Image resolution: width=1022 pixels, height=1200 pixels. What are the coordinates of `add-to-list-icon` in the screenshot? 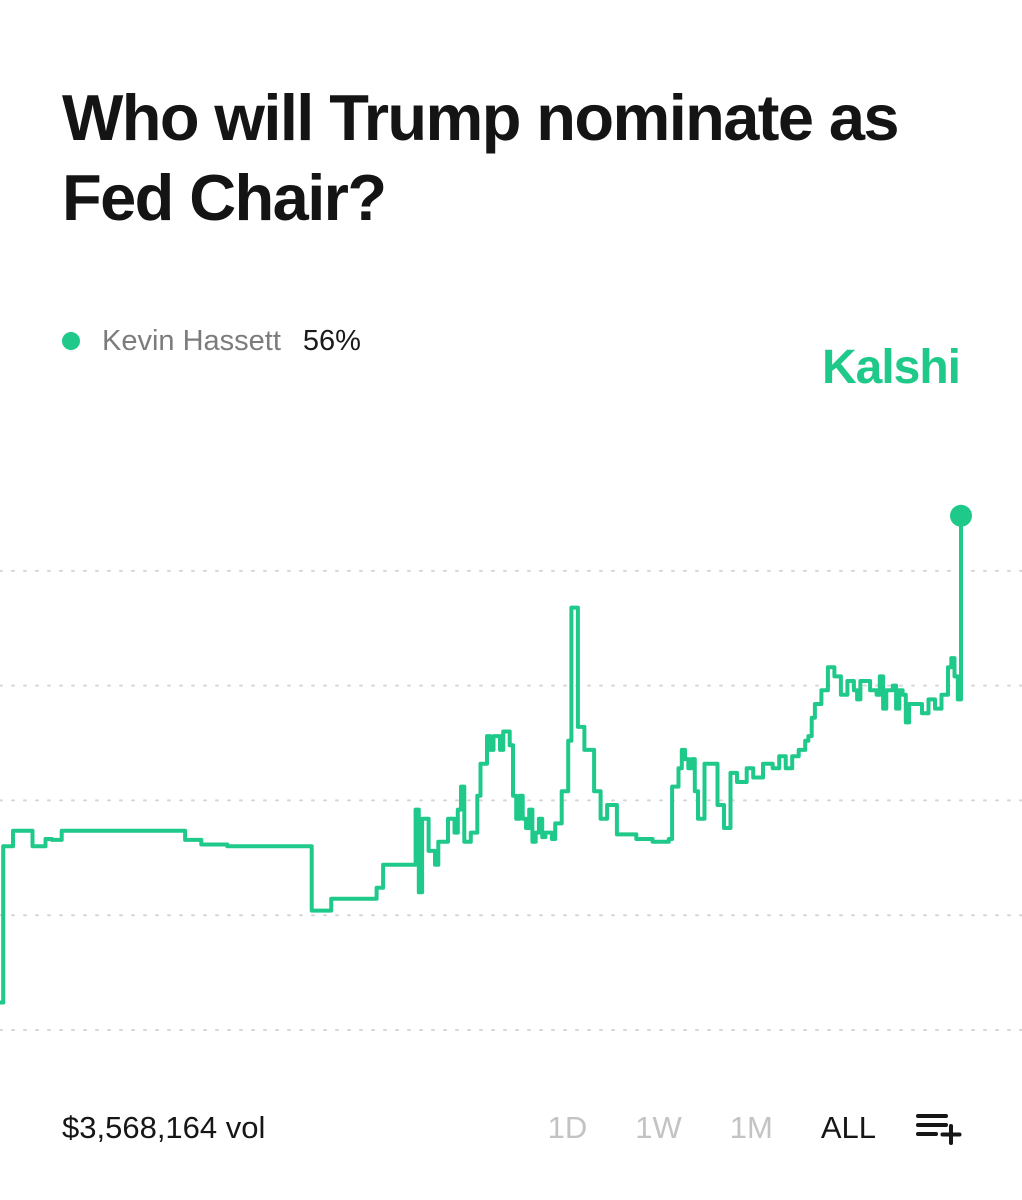 It's located at (939, 1128).